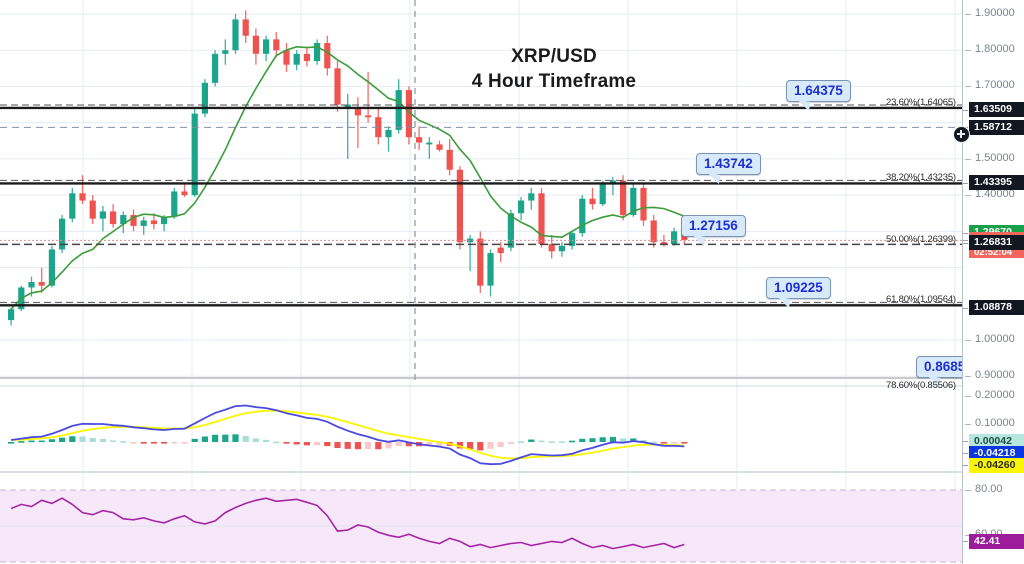 Image resolution: width=1024 pixels, height=564 pixels. What do you see at coordinates (961, 134) in the screenshot?
I see `crosshair-add-icon` at bounding box center [961, 134].